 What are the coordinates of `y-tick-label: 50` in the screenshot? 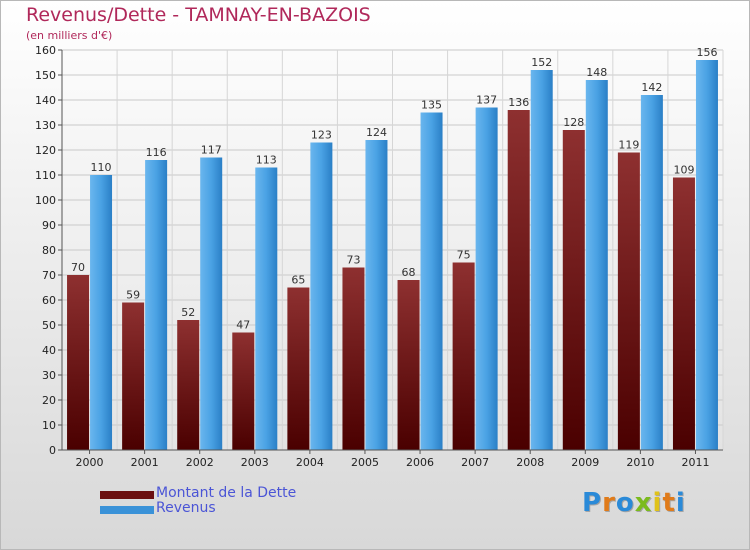 It's located at (49, 325).